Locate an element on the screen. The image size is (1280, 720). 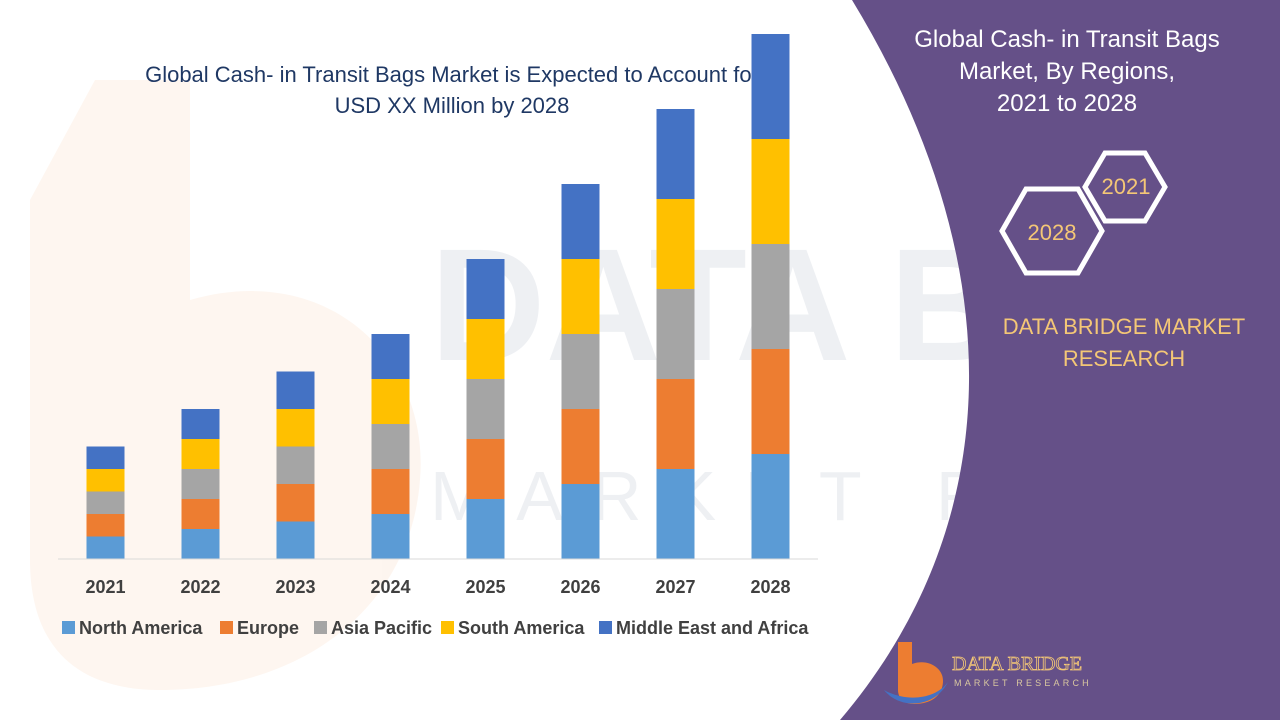
hexagon-start is located at coordinates (1125, 187).